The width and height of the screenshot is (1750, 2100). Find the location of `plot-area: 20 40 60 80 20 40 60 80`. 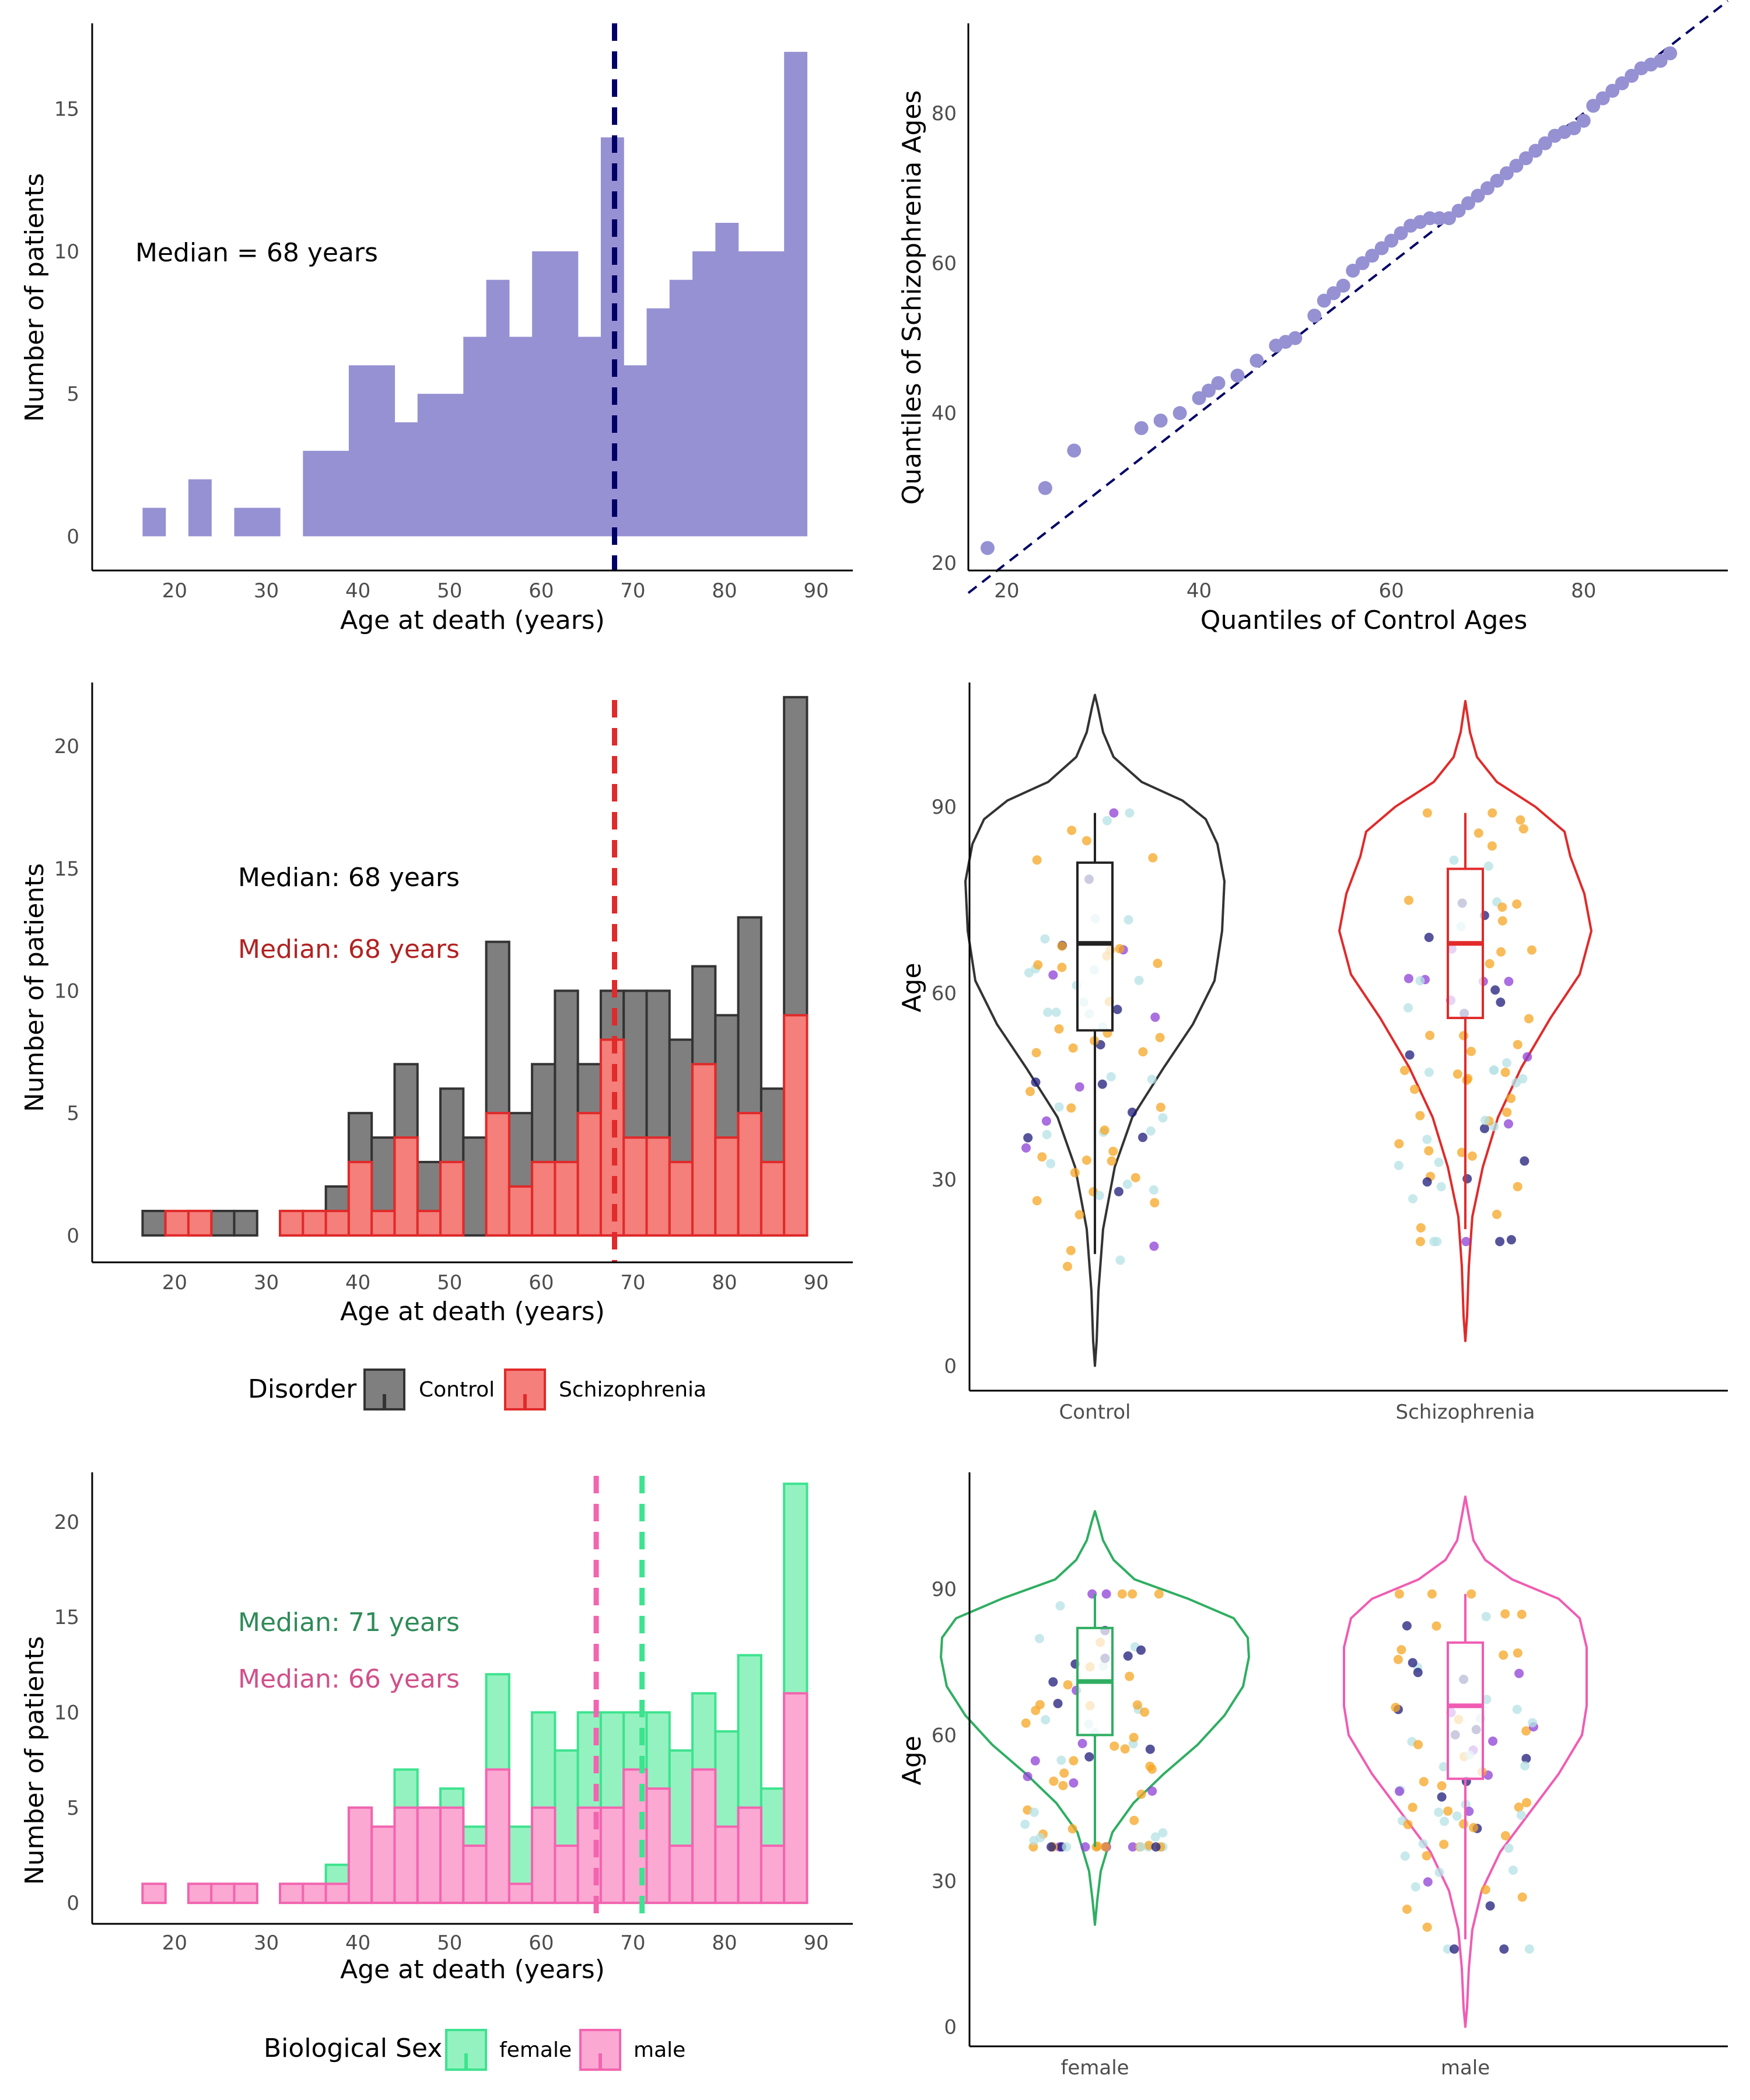

plot-area: 20 40 60 80 20 40 60 80 is located at coordinates (1330, 301).